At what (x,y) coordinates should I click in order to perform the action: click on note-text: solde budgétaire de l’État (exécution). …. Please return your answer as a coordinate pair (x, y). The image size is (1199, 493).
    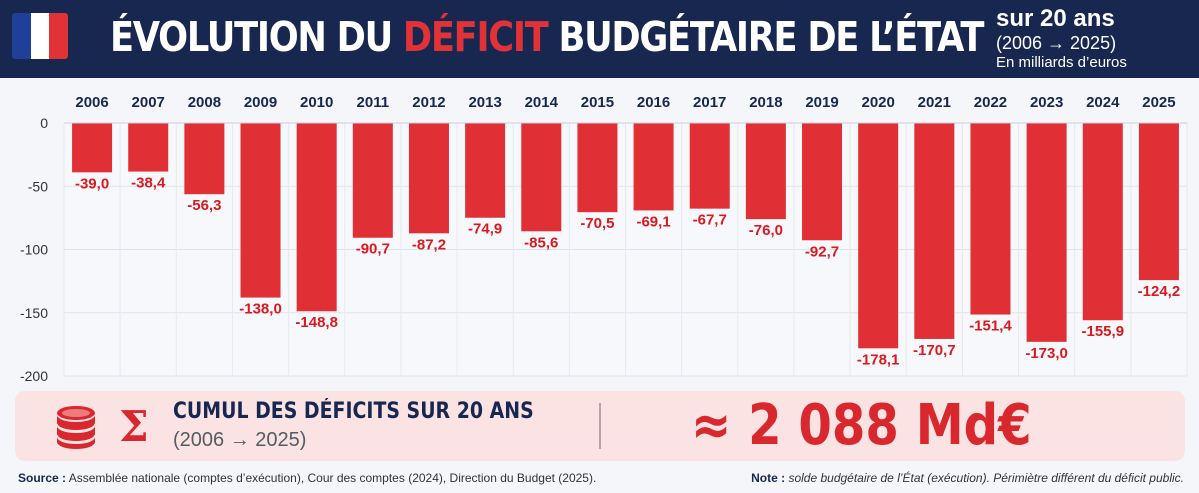
    Looking at the image, I should click on (984, 478).